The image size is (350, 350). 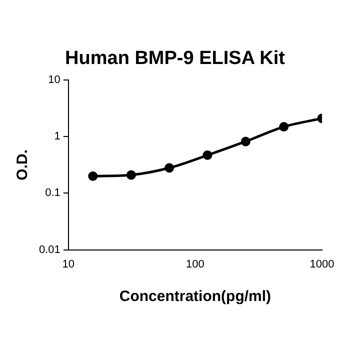 I want to click on y-tick-label: 0.1, so click(x=52, y=193).